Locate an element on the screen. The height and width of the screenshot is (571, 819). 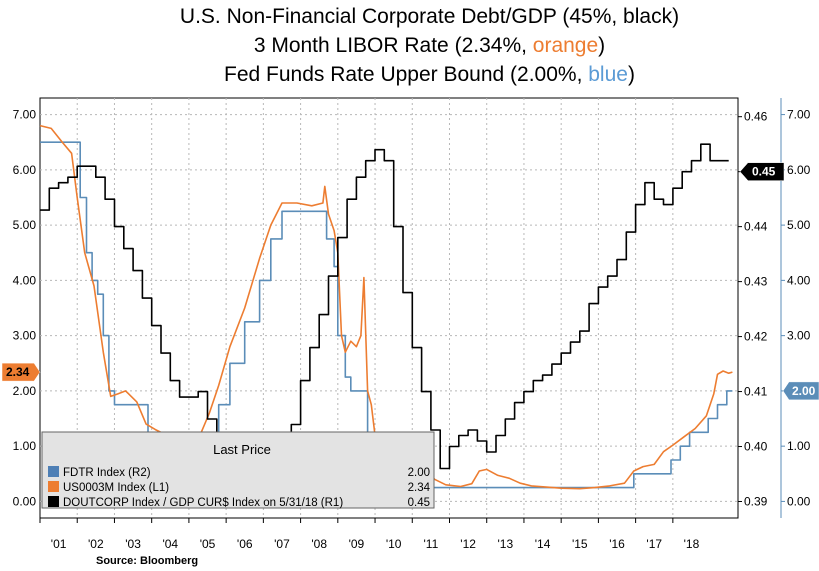
x-tick-label: '05 is located at coordinates (208, 544).